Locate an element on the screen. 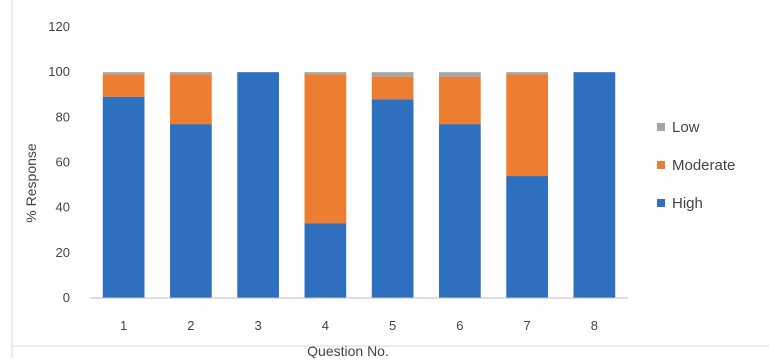  x-tick-label: 8 is located at coordinates (594, 325).